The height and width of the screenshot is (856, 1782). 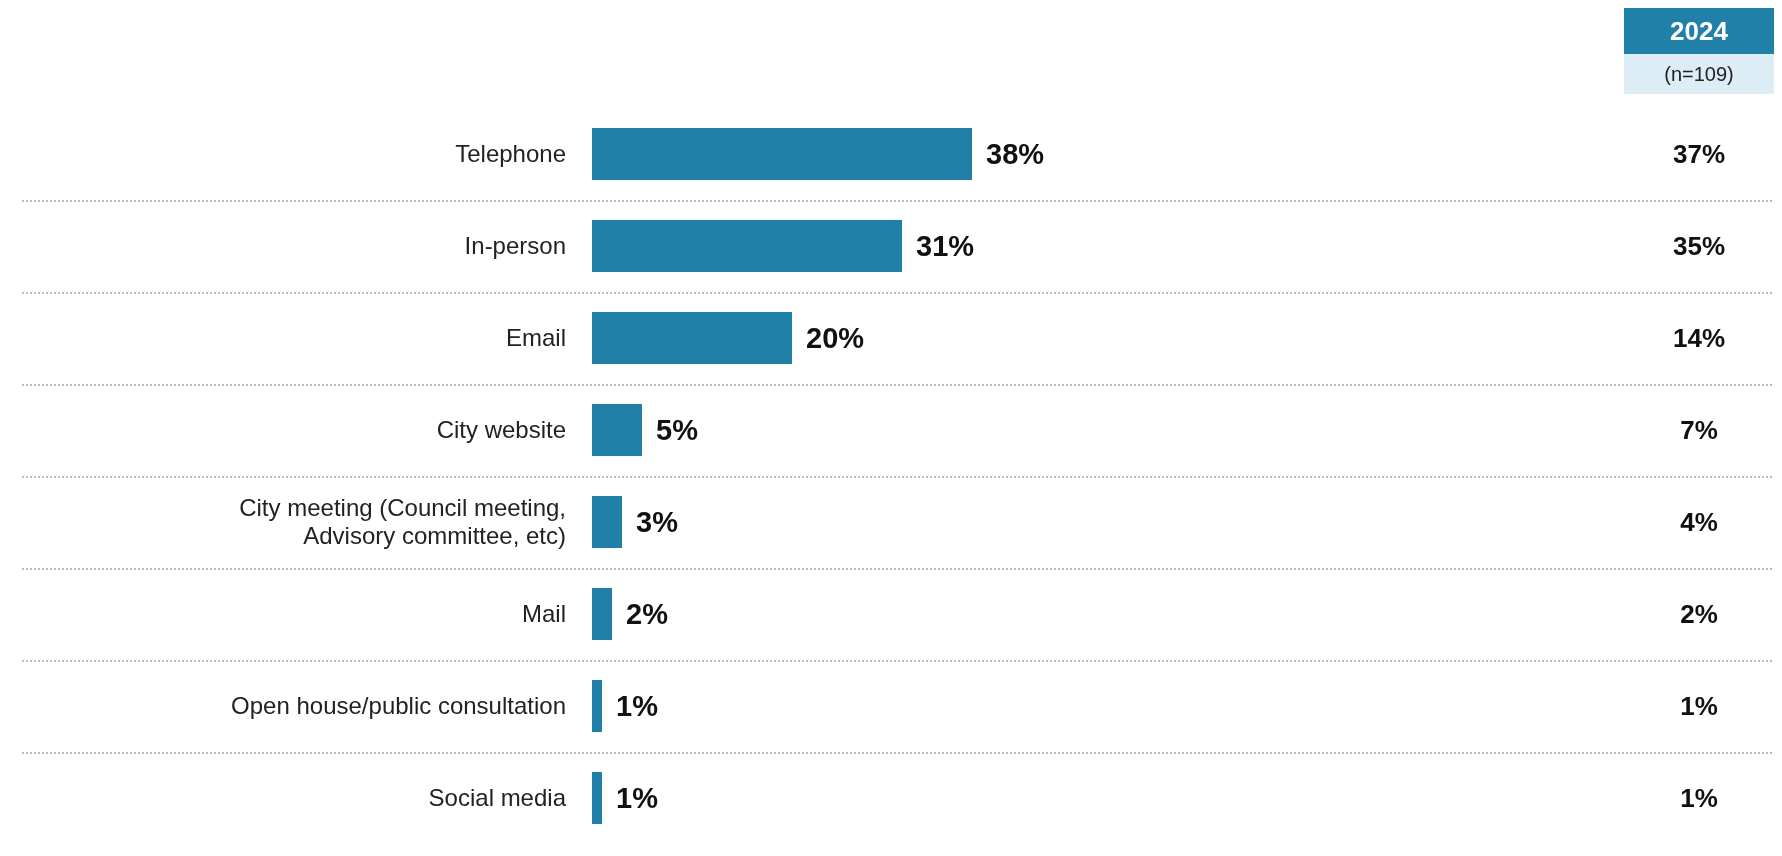 I want to click on data-label: 20%, so click(x=835, y=338).